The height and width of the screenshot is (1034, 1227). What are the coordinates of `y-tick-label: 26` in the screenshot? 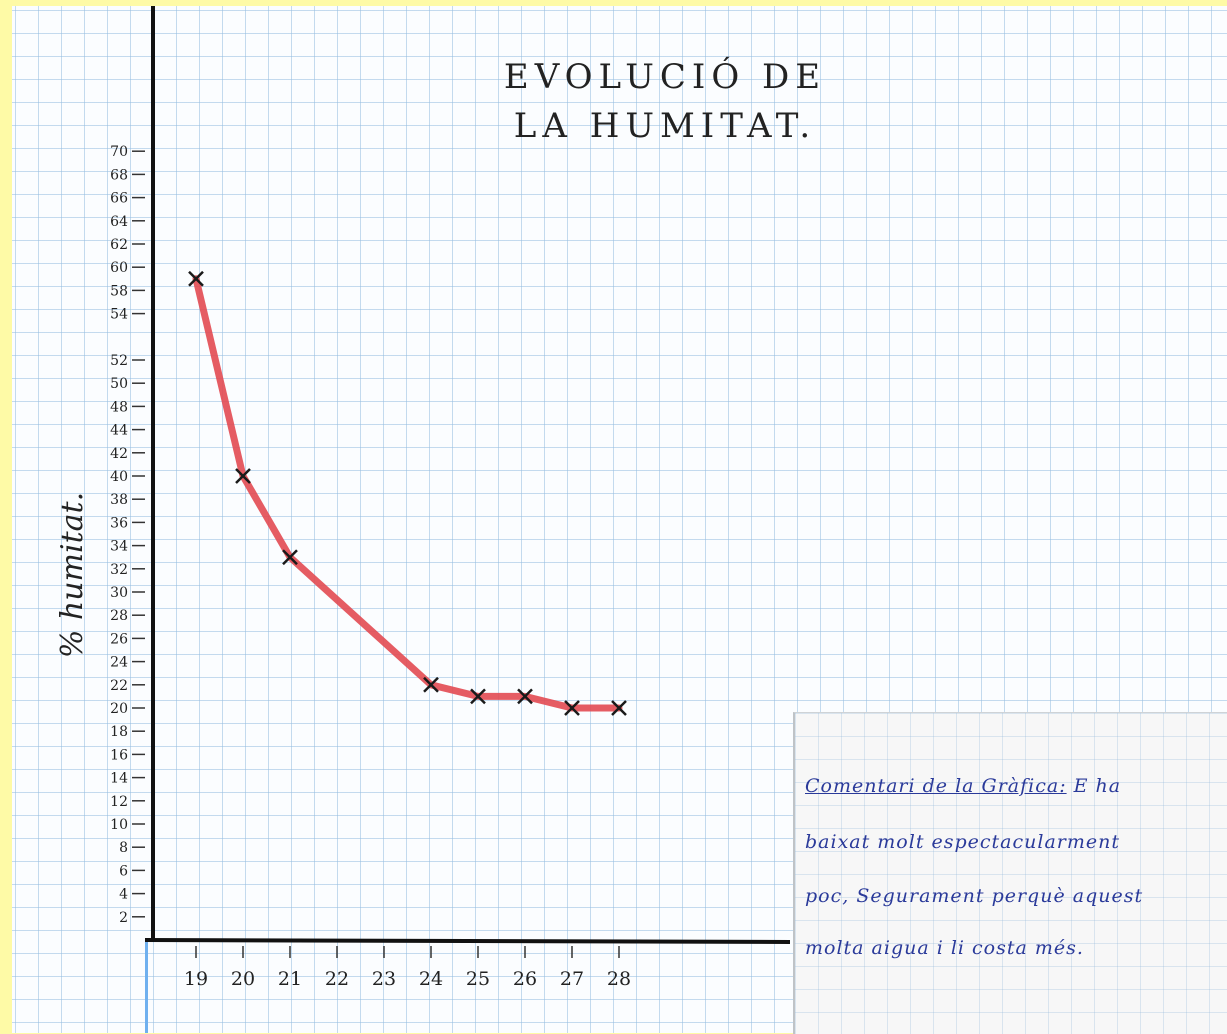 It's located at (119, 639).